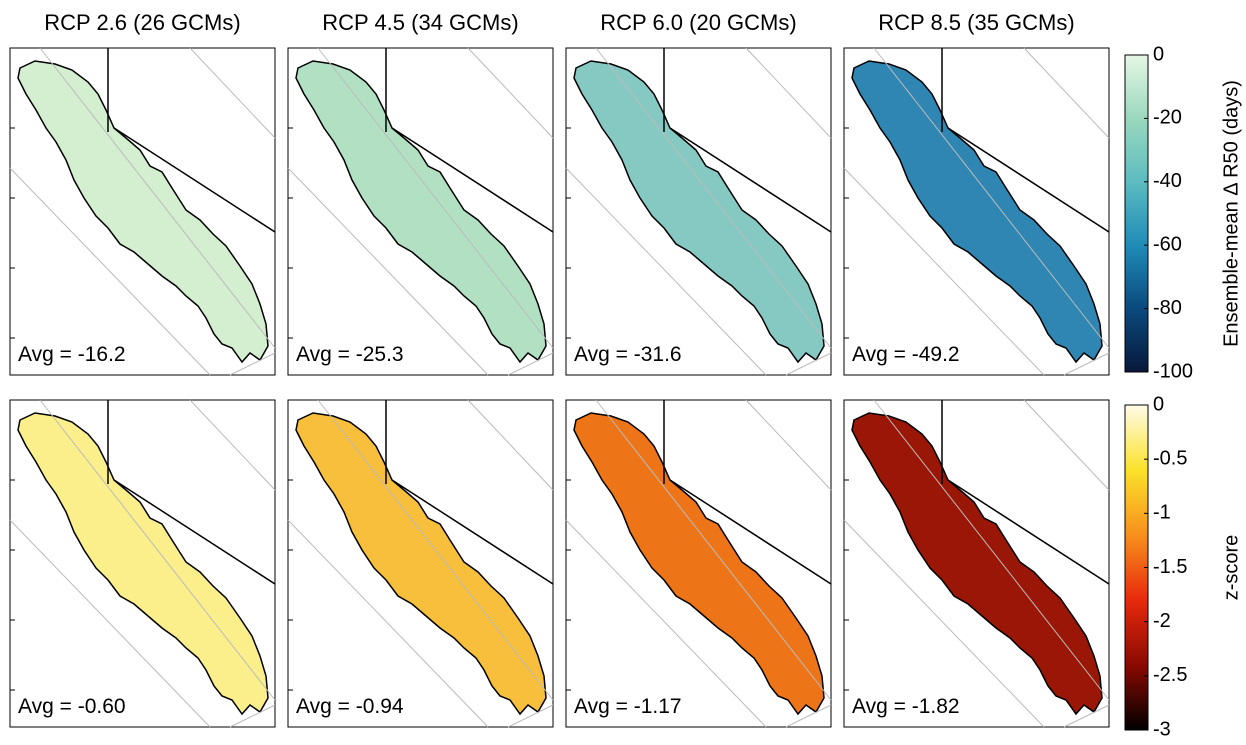 The width and height of the screenshot is (1246, 745). I want to click on column-title: RCP 6.0 (20 GCMs), so click(698, 22).